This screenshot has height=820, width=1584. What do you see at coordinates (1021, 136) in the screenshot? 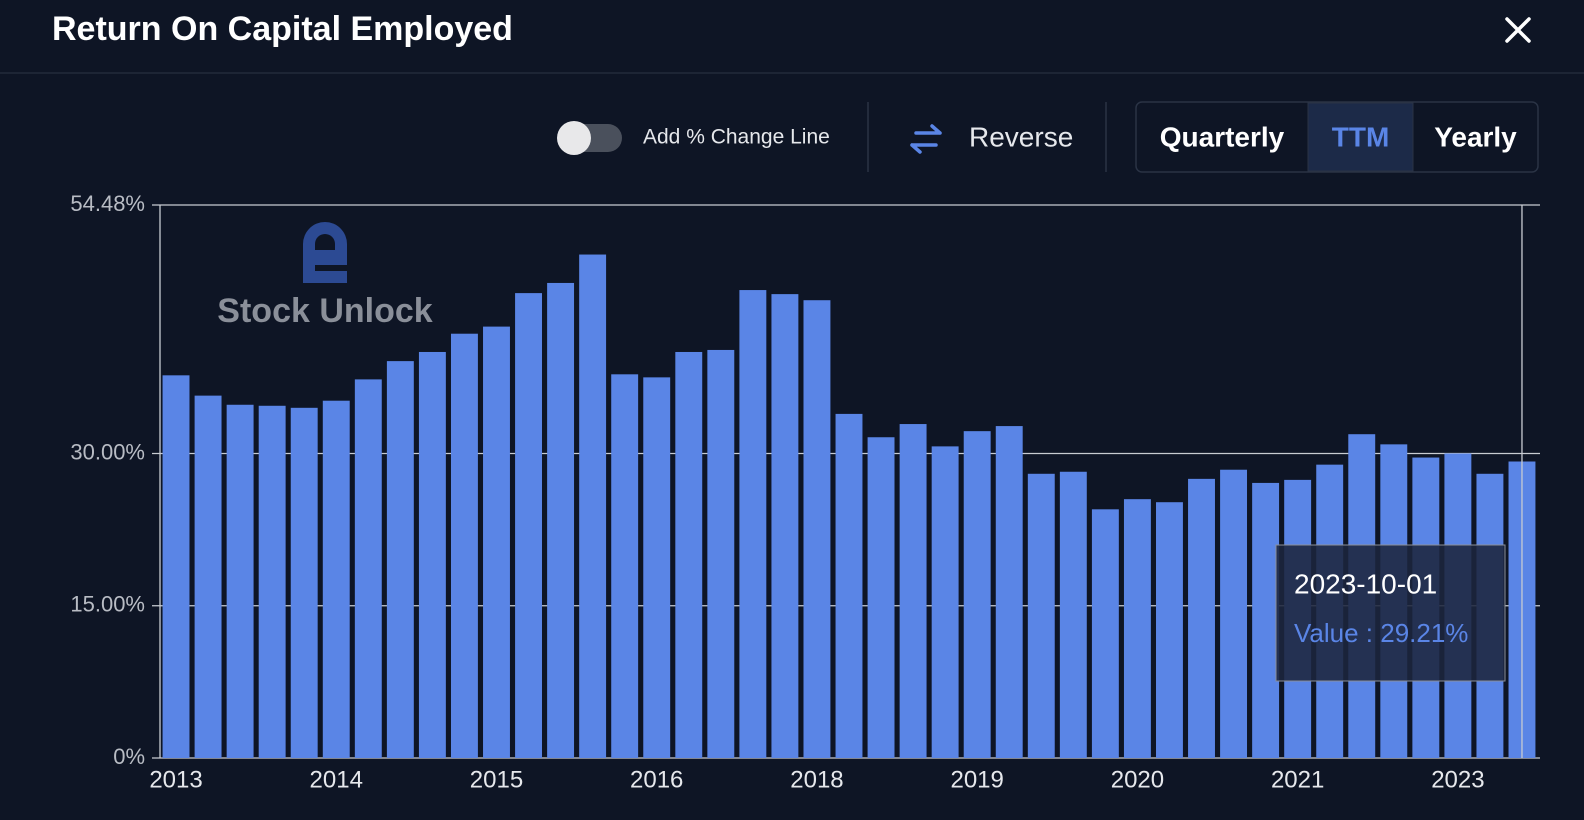
I see `reverse-label: Reverse` at bounding box center [1021, 136].